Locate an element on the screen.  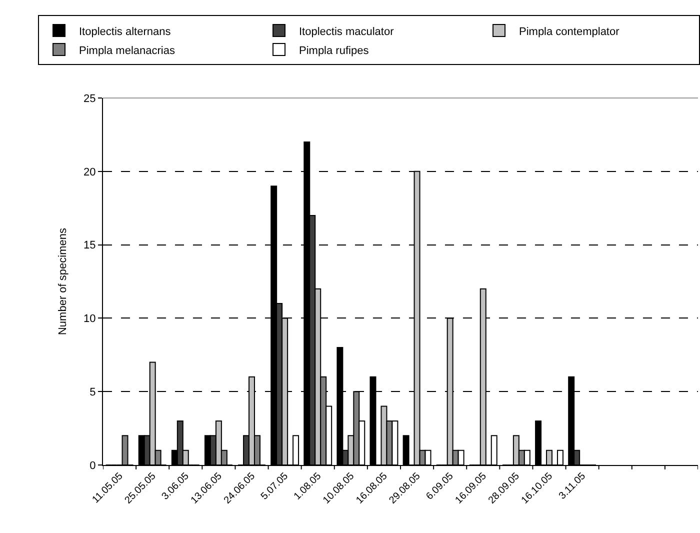
y-tick-label: 20 is located at coordinates (90, 172).